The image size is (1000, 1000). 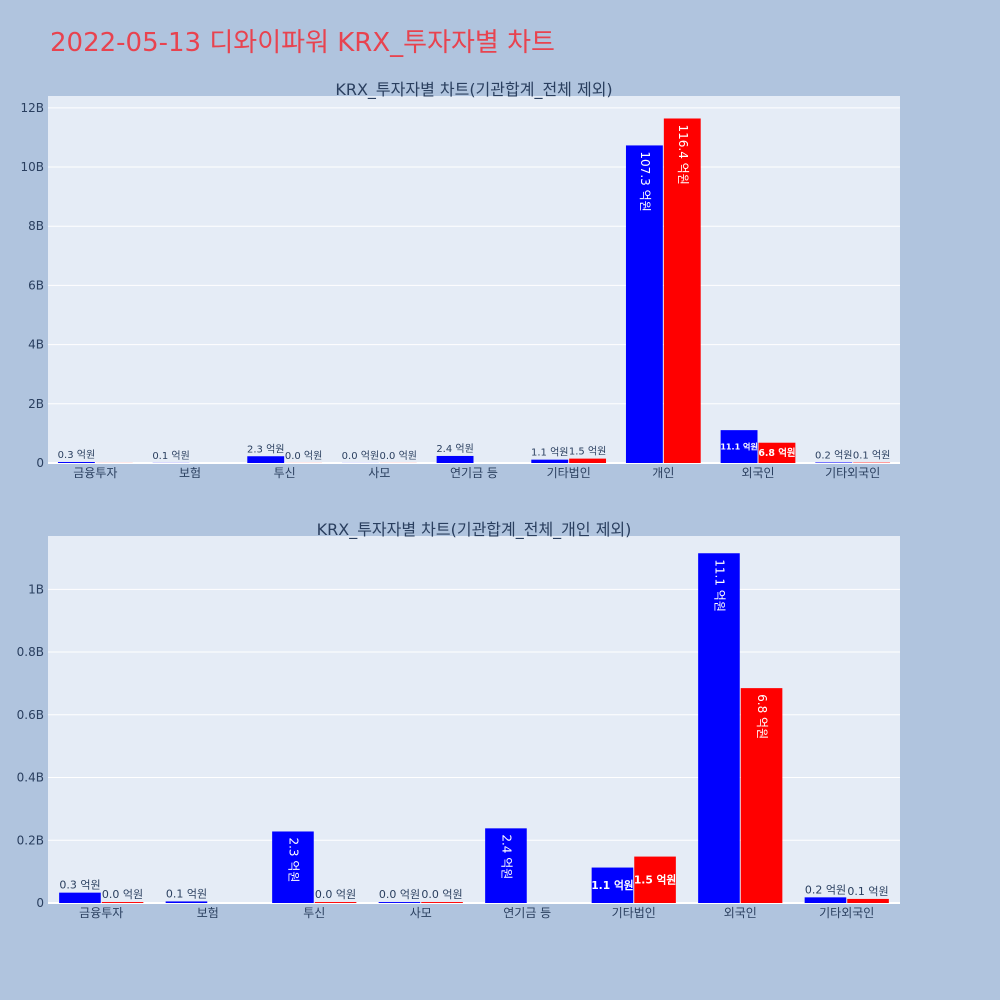 I want to click on chart-title: KRX_투자자별 차트(기관합계_전체 제외), so click(x=473, y=90).